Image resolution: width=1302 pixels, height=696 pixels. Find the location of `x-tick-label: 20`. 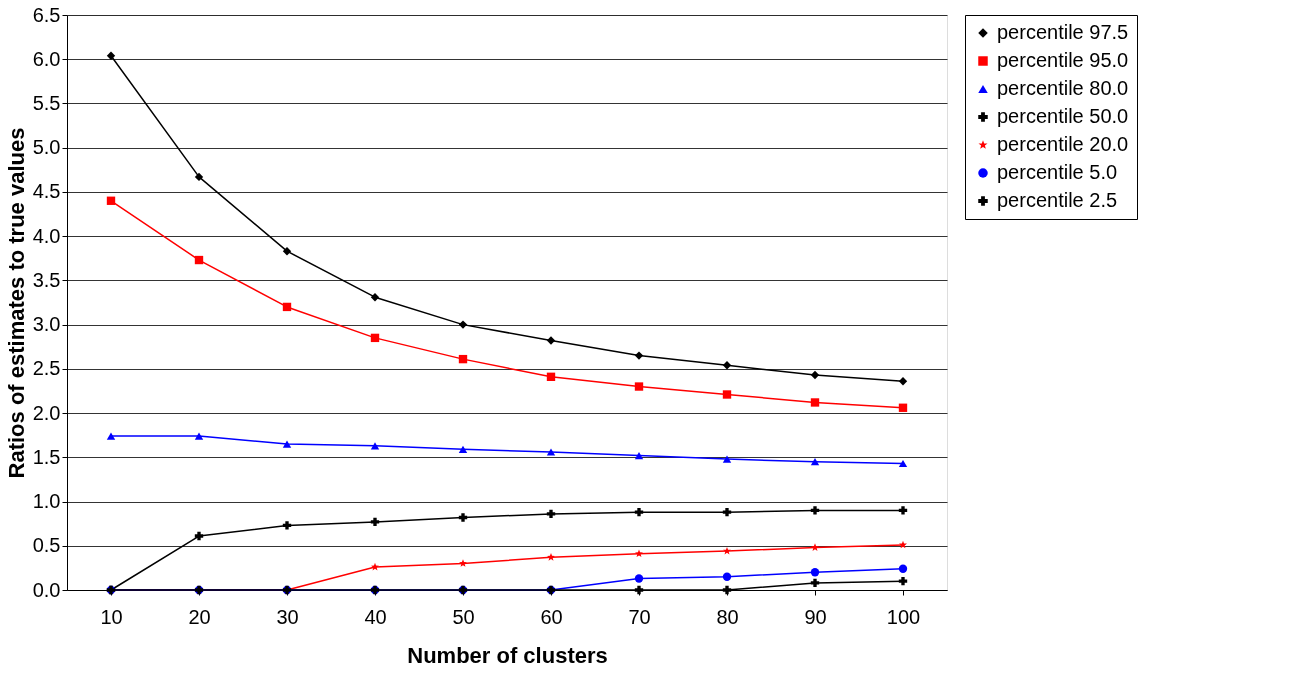

x-tick-label: 20 is located at coordinates (199, 616).